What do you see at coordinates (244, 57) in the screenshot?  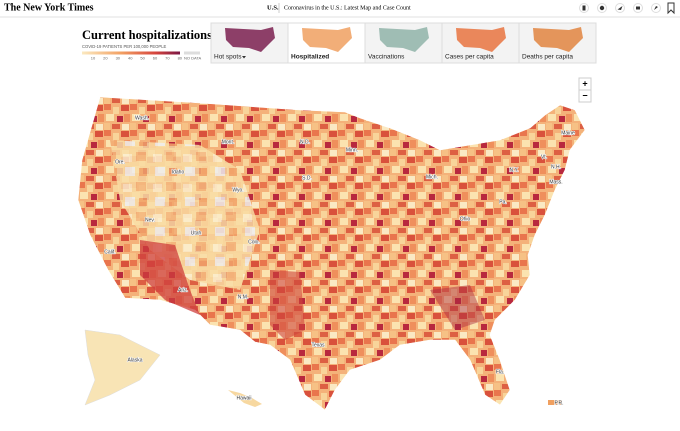 I see `dropdown-caret` at bounding box center [244, 57].